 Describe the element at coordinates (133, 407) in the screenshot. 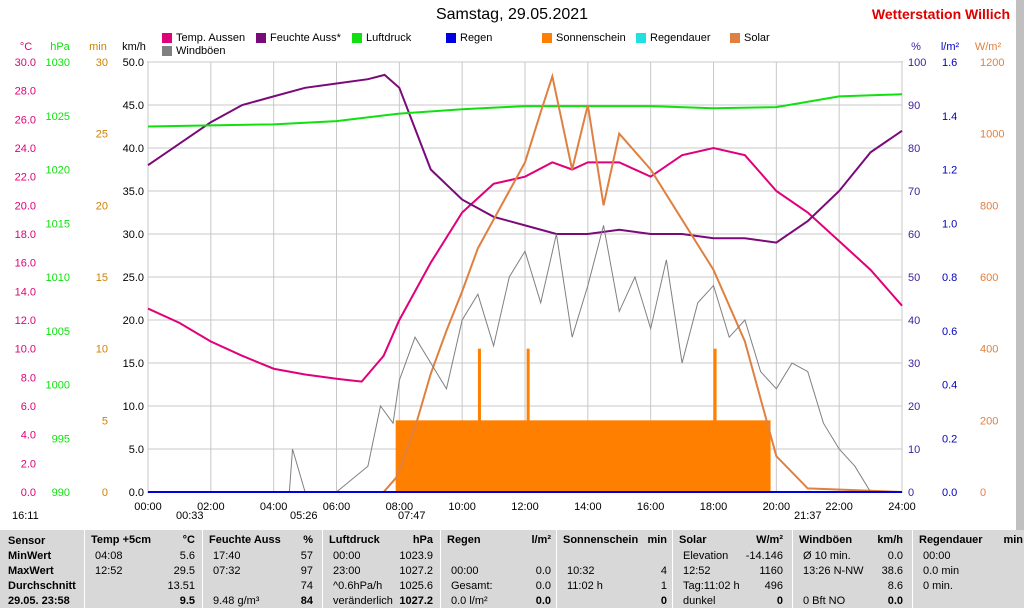

I see `y-tick-label-wind: 10.0` at that location.